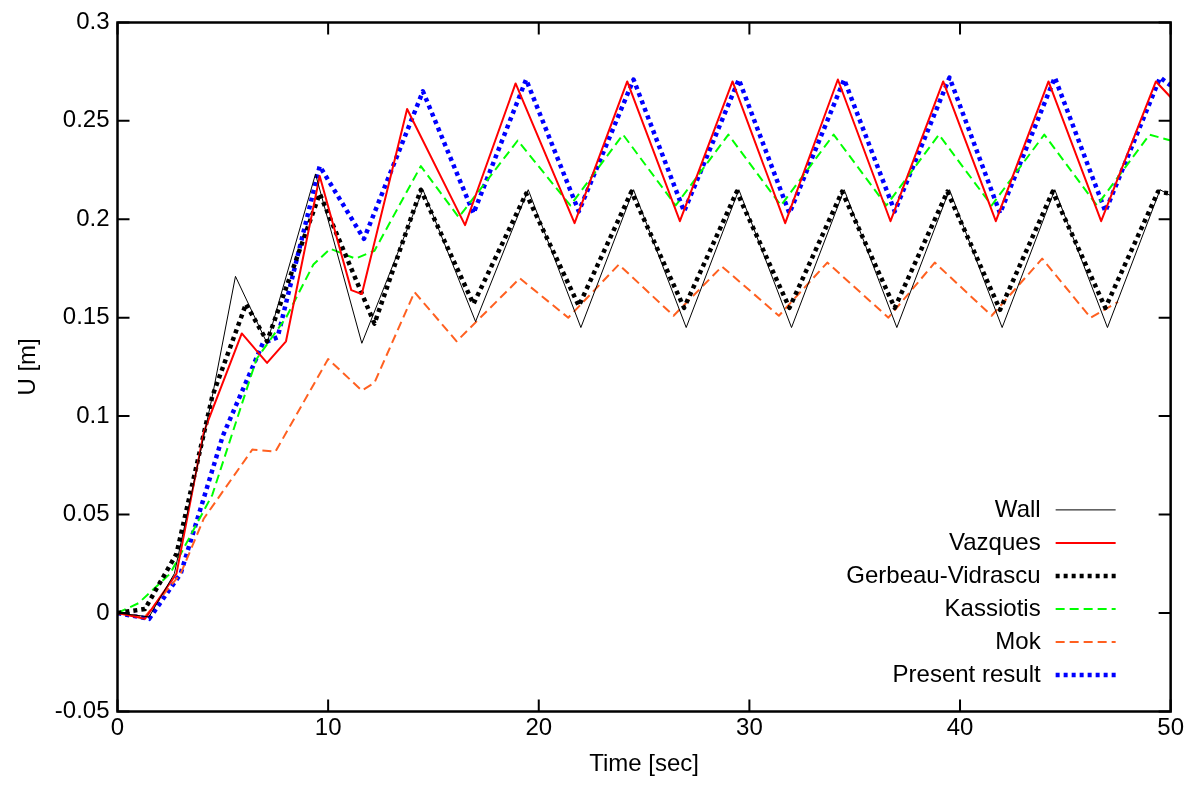 The image size is (1187, 788). What do you see at coordinates (992, 607) in the screenshot?
I see `legend-label: Kassiotis` at bounding box center [992, 607].